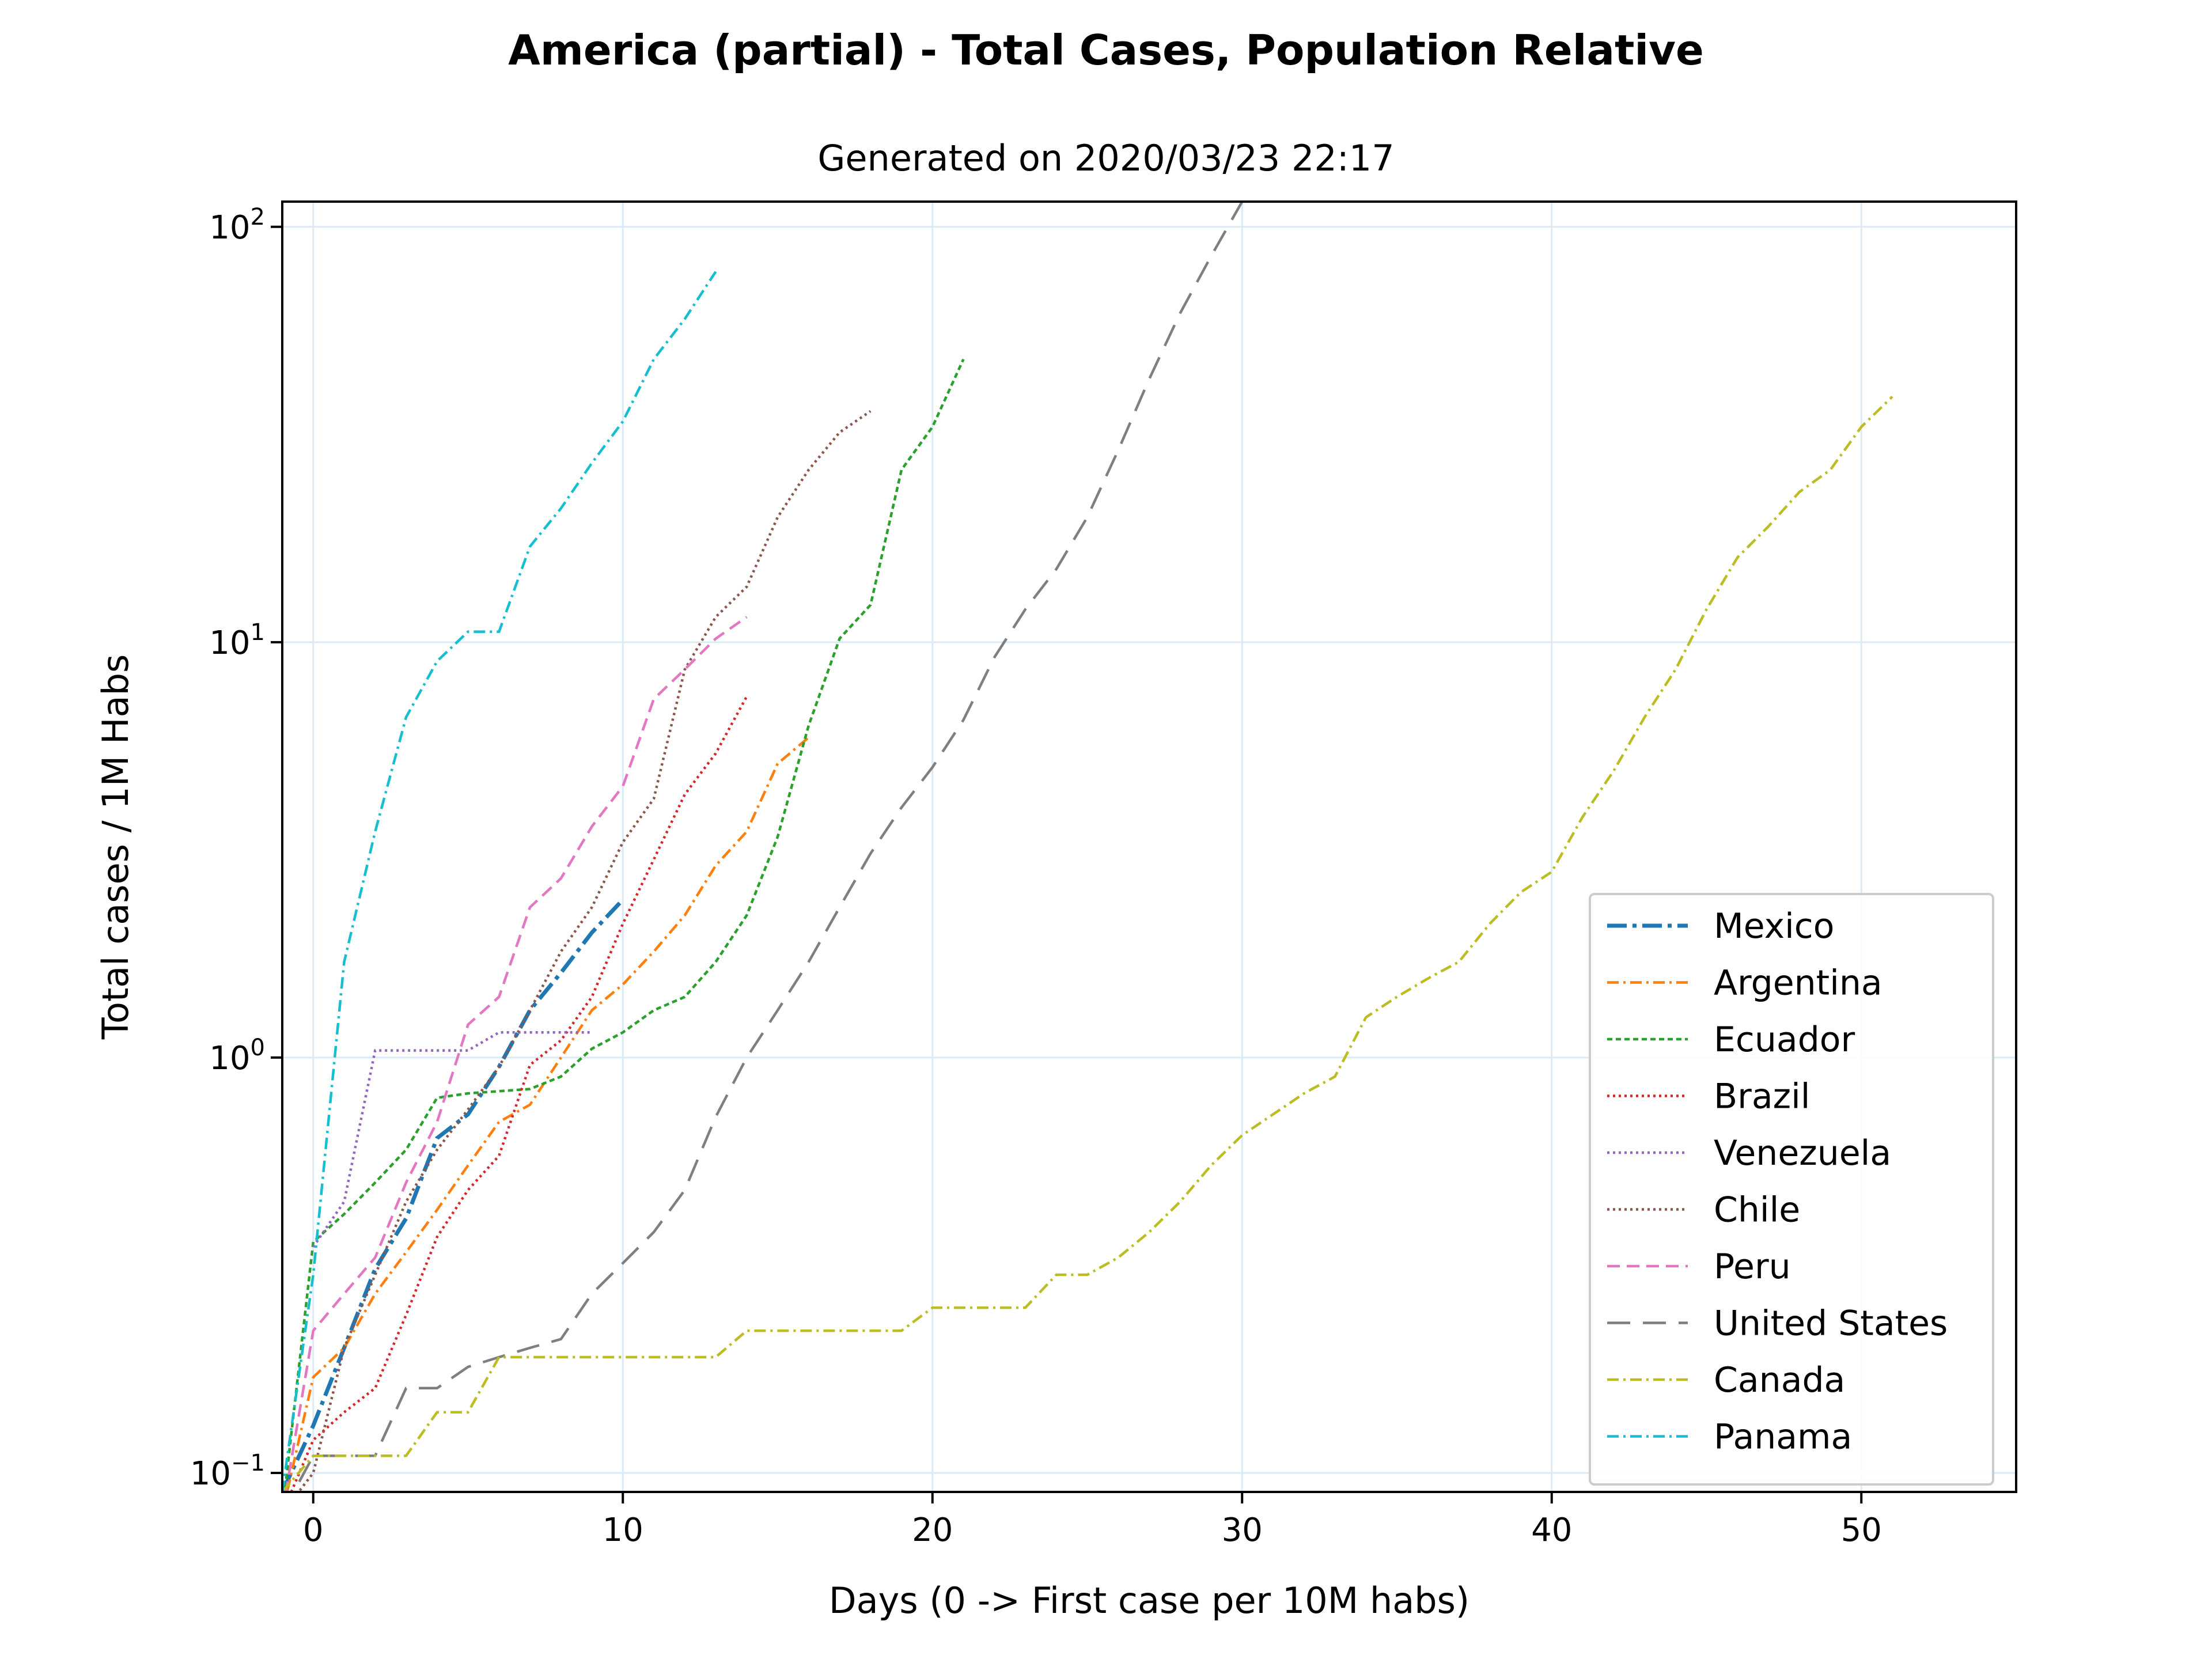 The height and width of the screenshot is (1659, 2212). Describe the element at coordinates (115, 847) in the screenshot. I see `y-axis-label: Total cases / 1M Habs` at that location.